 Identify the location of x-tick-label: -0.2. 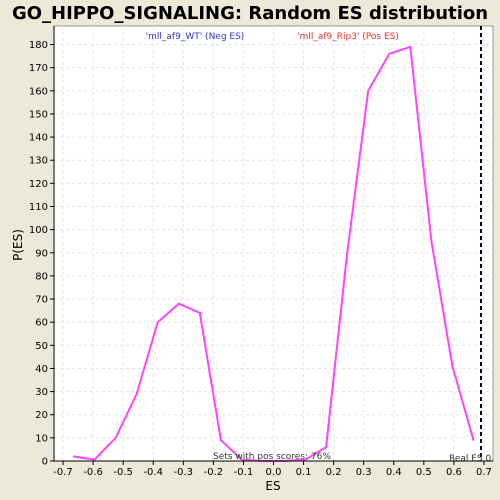
(214, 472).